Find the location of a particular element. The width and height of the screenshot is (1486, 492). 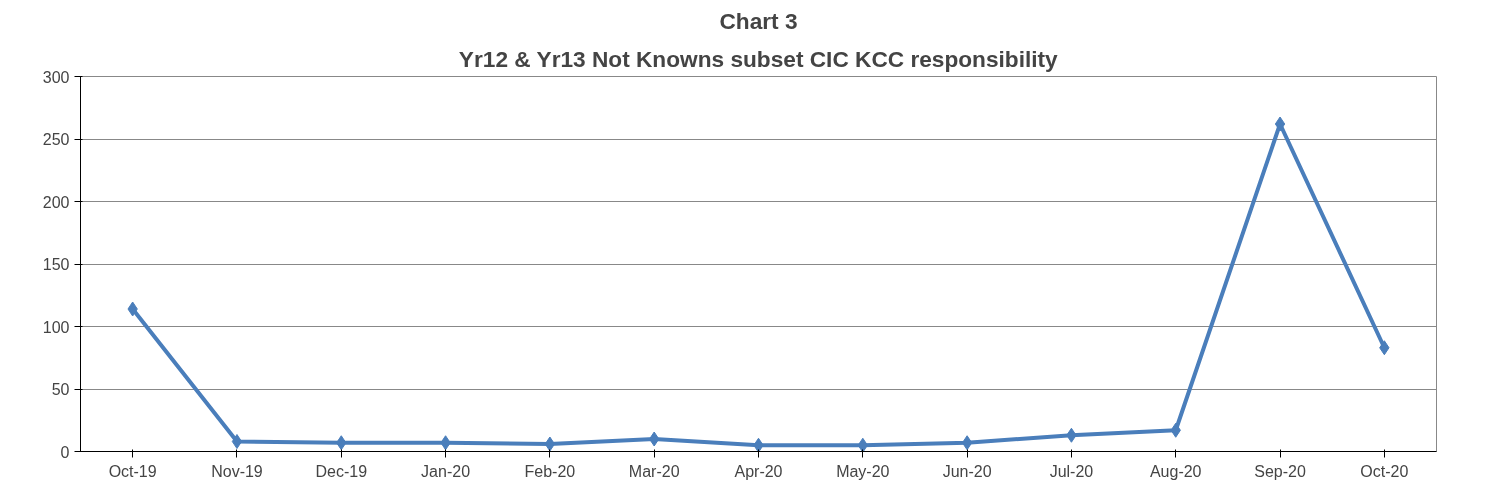

x-tick-label: Mar-20 is located at coordinates (654, 471).